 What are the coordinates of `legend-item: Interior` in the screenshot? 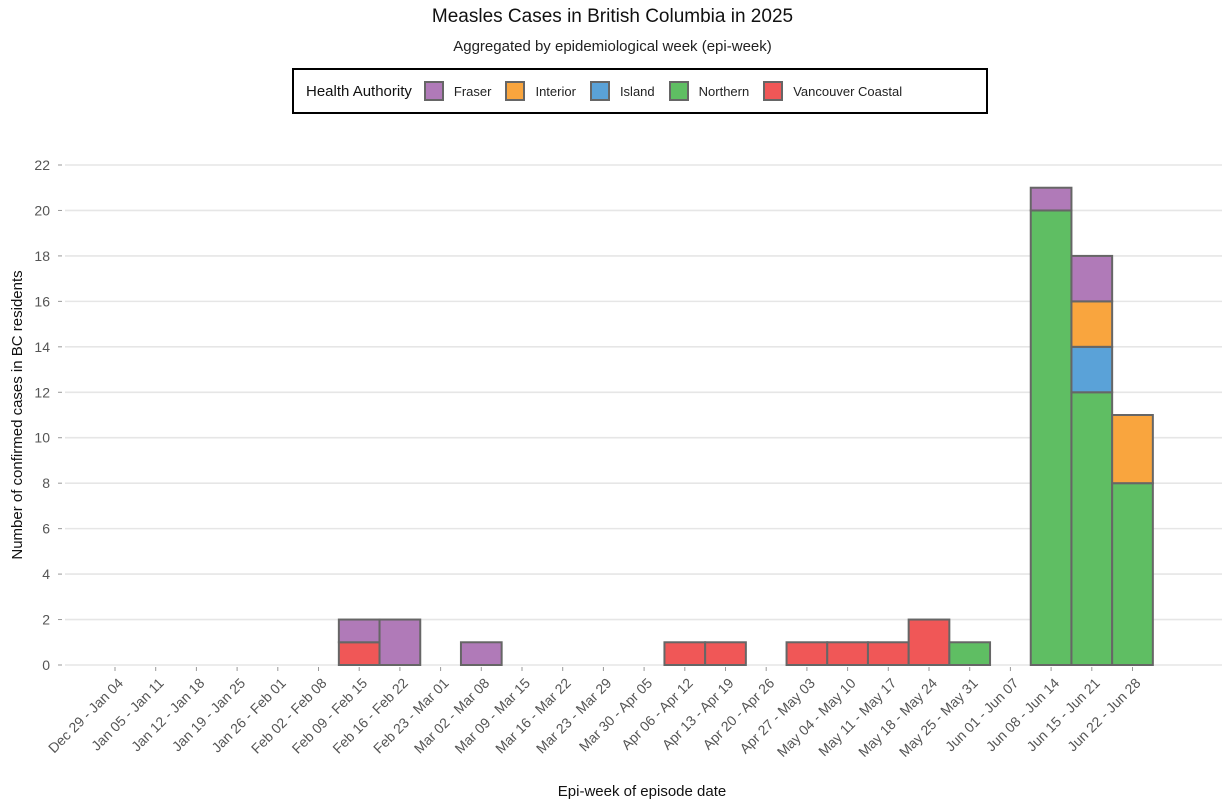 It's located at (542, 91).